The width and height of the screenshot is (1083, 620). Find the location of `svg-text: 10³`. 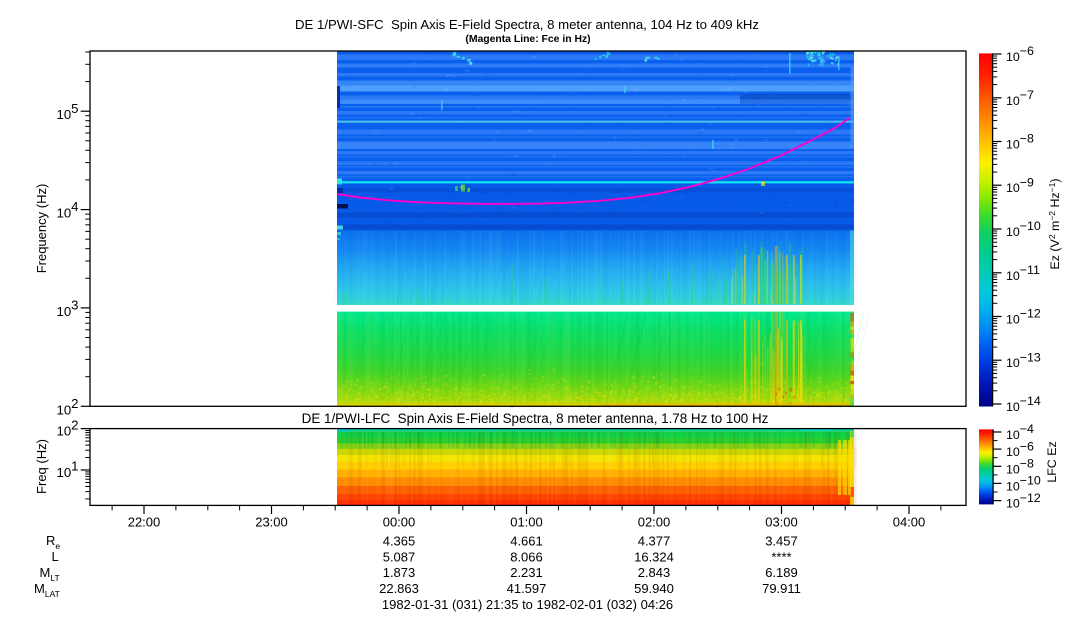

svg-text: 10³ is located at coordinates (68, 308).